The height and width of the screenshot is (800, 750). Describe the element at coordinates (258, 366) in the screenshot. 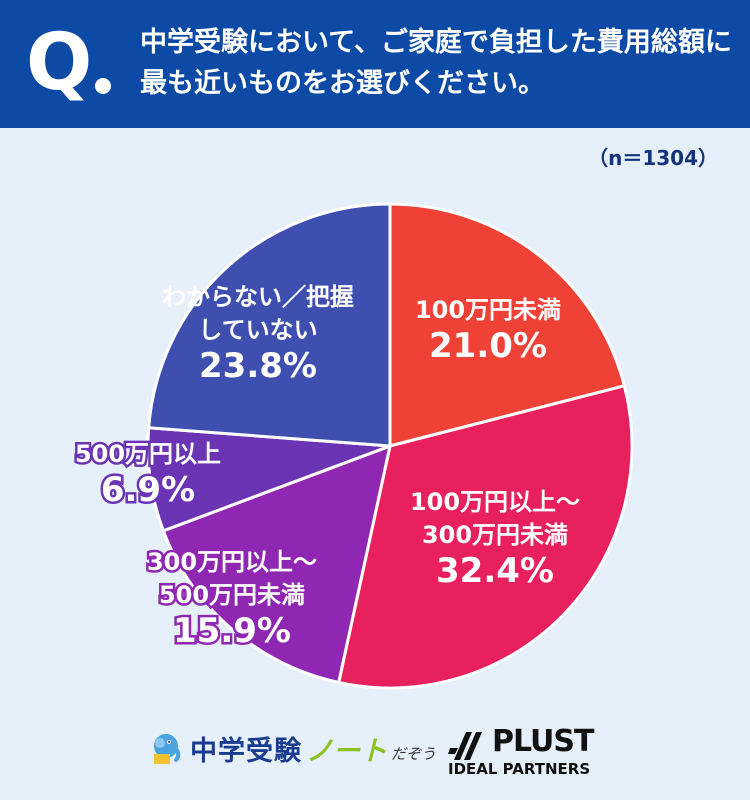

I see `slice-pct-4: 23.8%` at that location.